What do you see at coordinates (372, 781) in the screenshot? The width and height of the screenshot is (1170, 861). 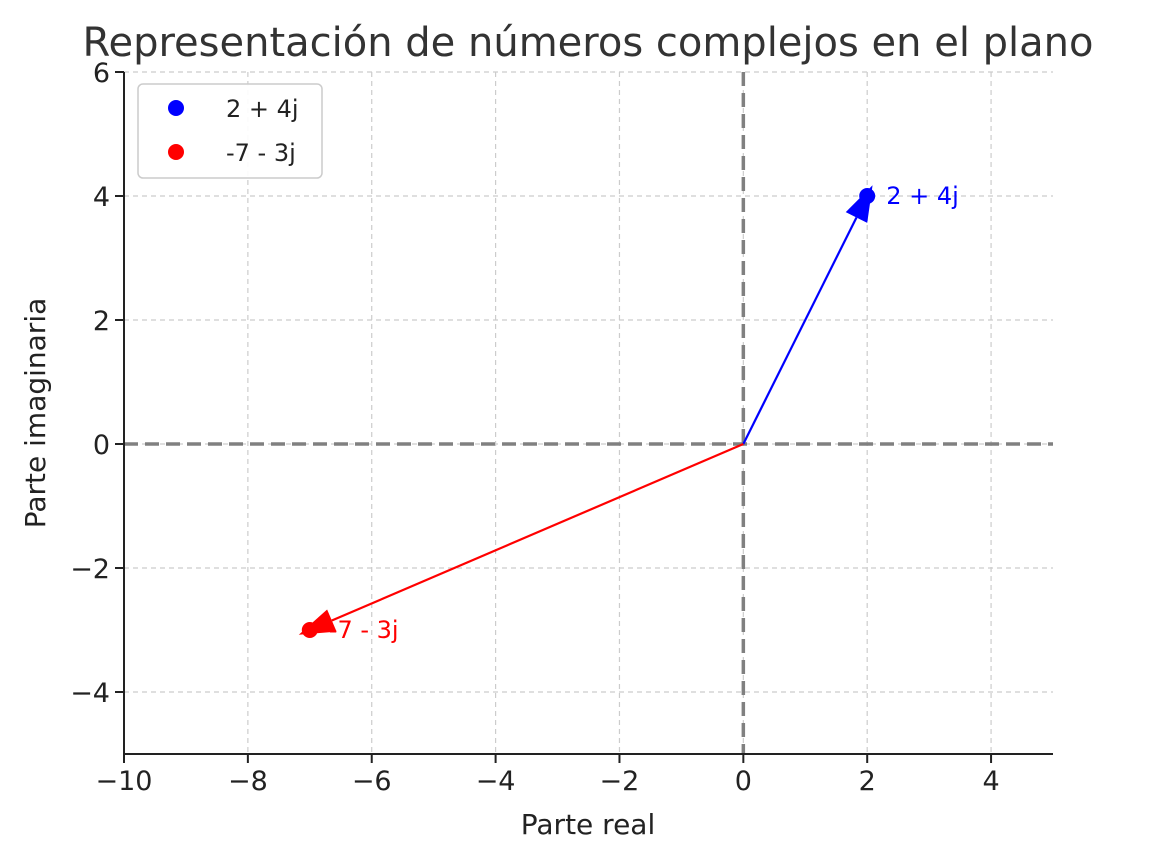 I see `x-tick-label: −6` at bounding box center [372, 781].